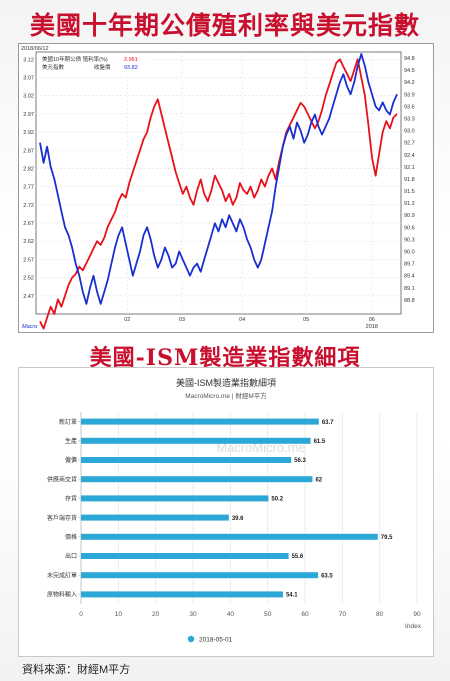 Image resolution: width=450 pixels, height=681 pixels. I want to click on y-left-tick-label: 2.67, so click(28, 224).